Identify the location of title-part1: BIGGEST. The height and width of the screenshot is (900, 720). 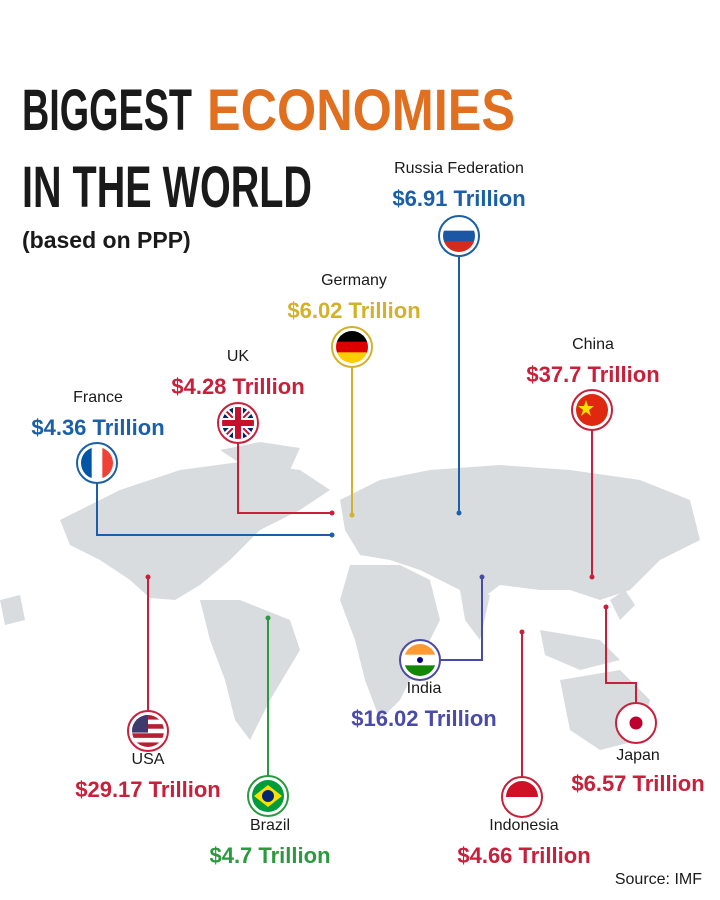
(107, 110).